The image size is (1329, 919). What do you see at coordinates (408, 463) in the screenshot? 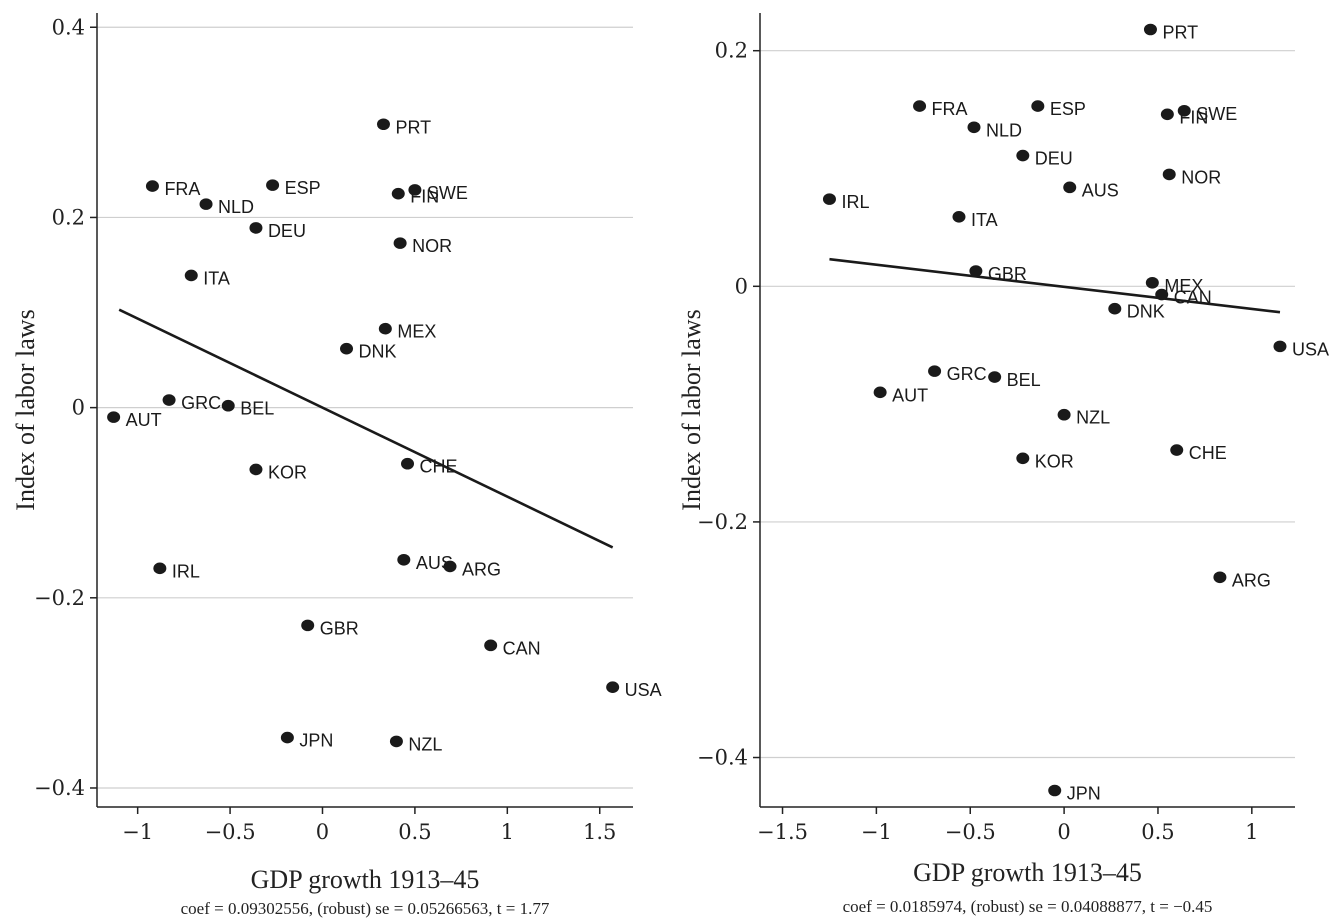
I see `data-point-che` at bounding box center [408, 463].